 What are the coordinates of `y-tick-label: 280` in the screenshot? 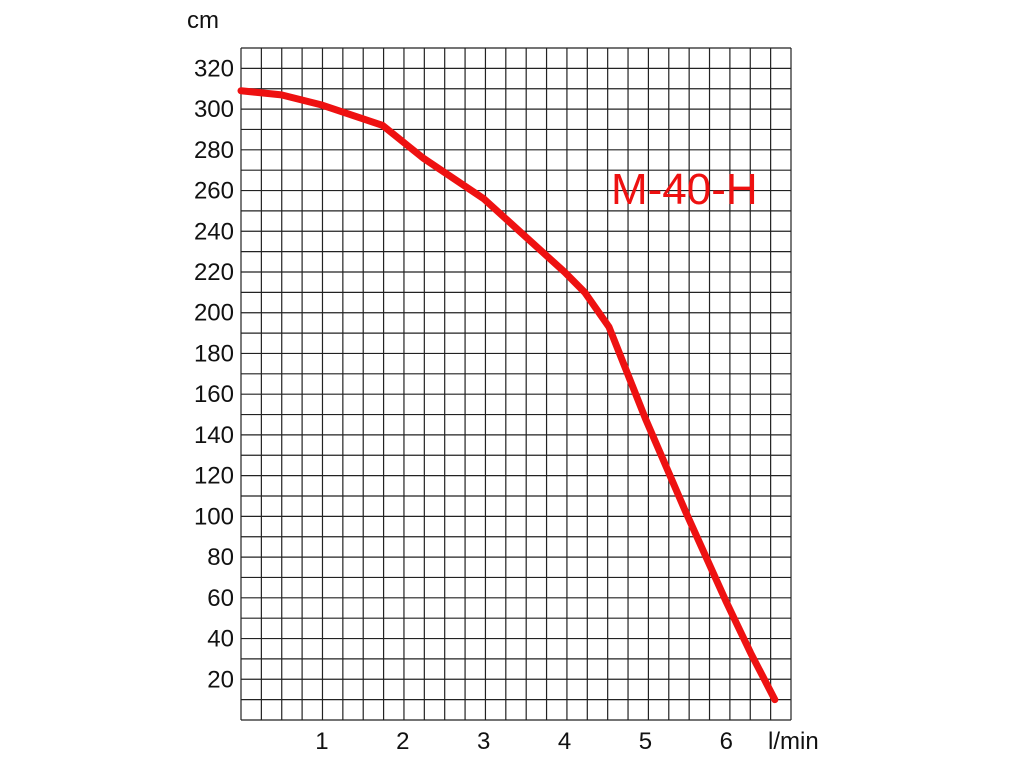 It's located at (214, 150).